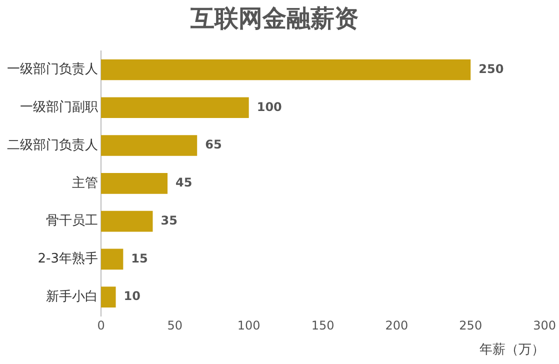 The height and width of the screenshot is (364, 559). I want to click on chart-title: 互联网金融薪资, so click(274, 18).